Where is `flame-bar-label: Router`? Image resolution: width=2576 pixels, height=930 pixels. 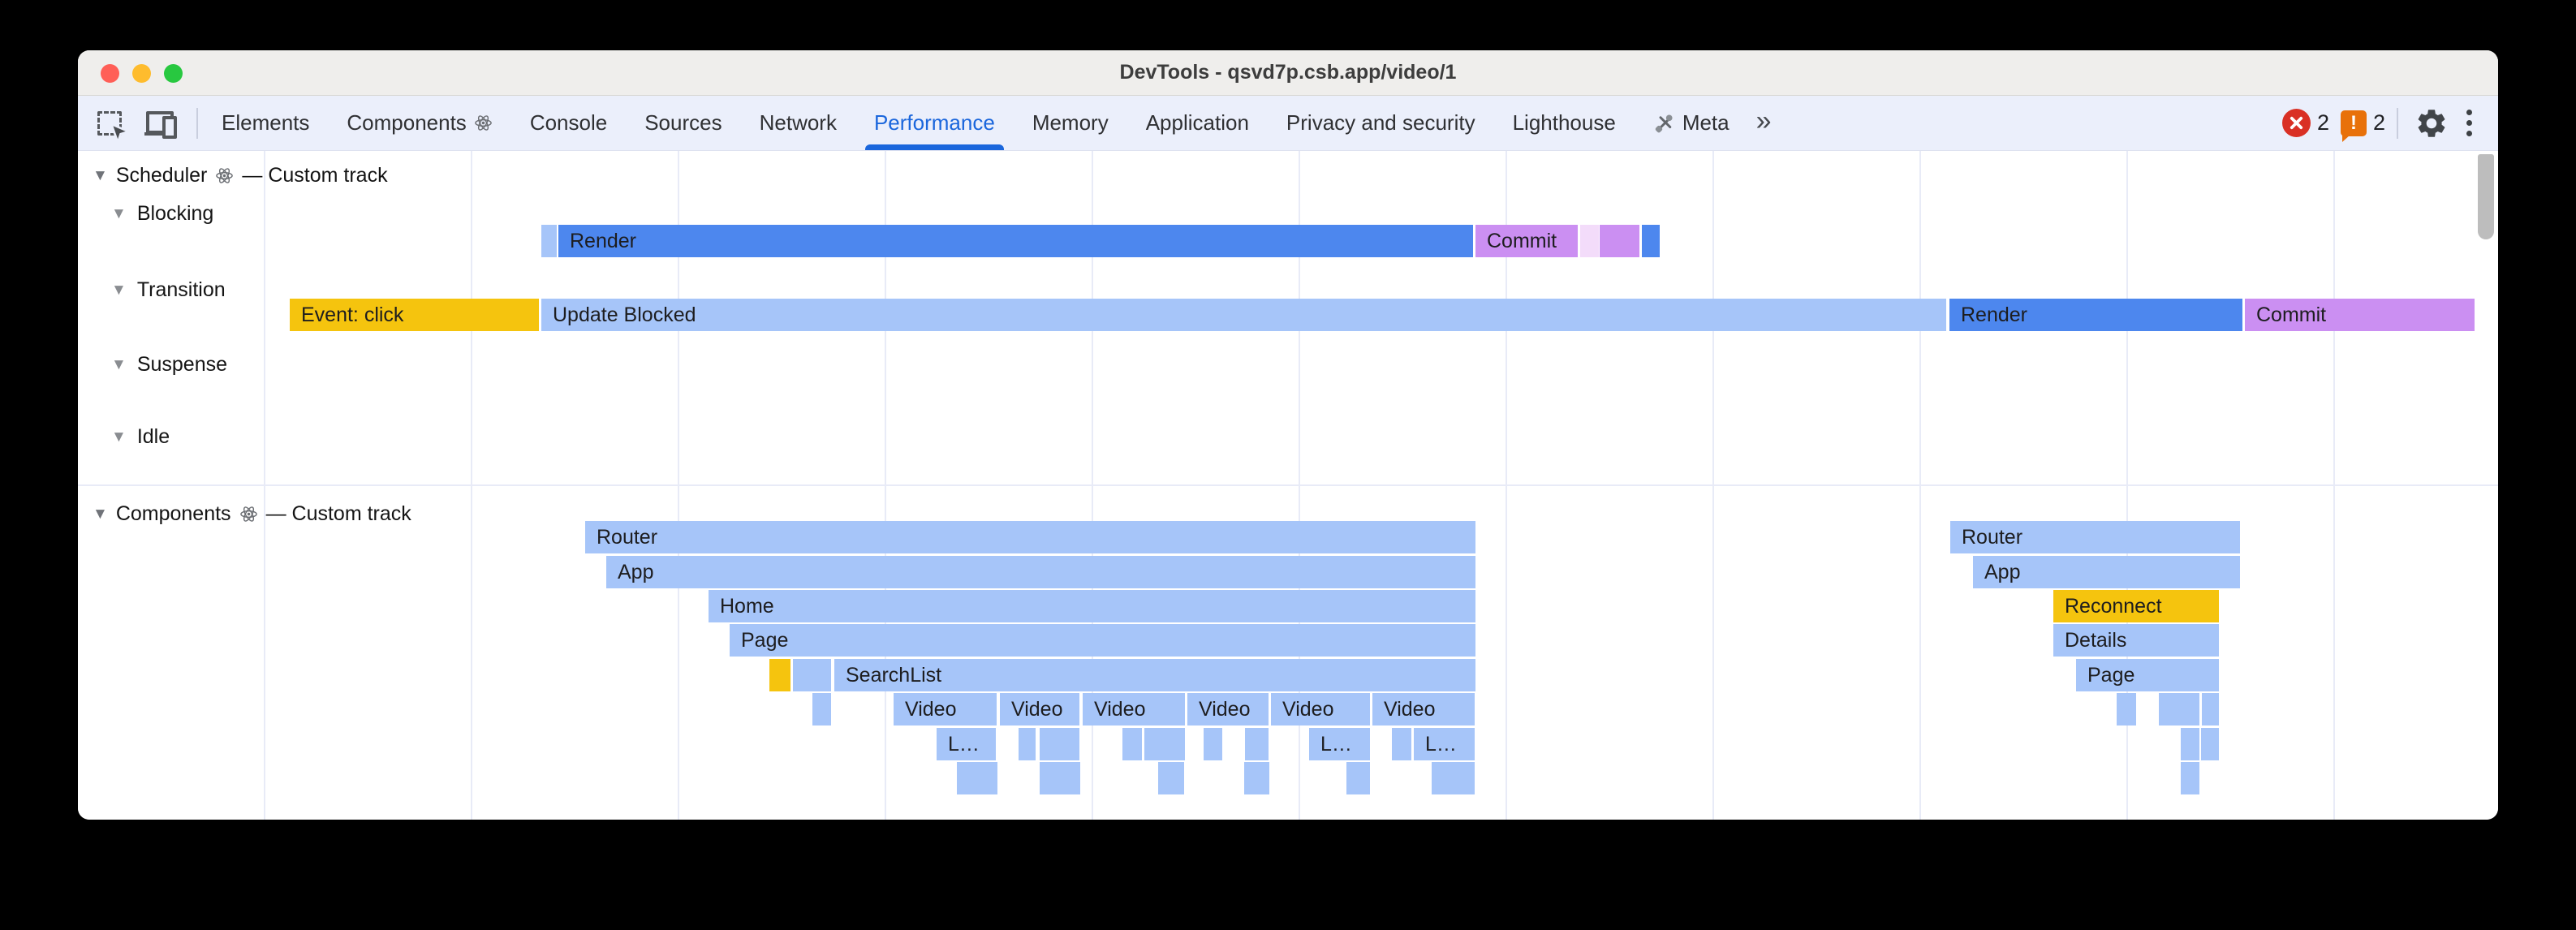
flame-bar-label: Router is located at coordinates (1993, 537).